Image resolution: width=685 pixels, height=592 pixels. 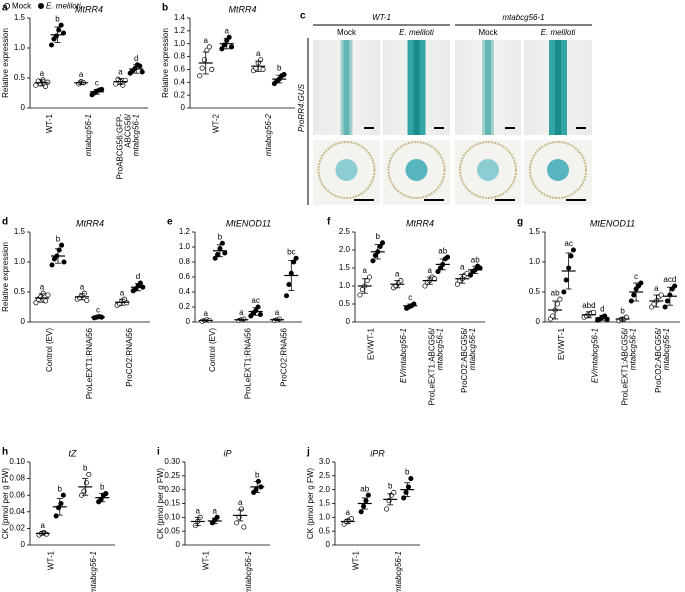 I want to click on x-tick-label: ProCO2:ABCG56/, so click(x=464, y=360).